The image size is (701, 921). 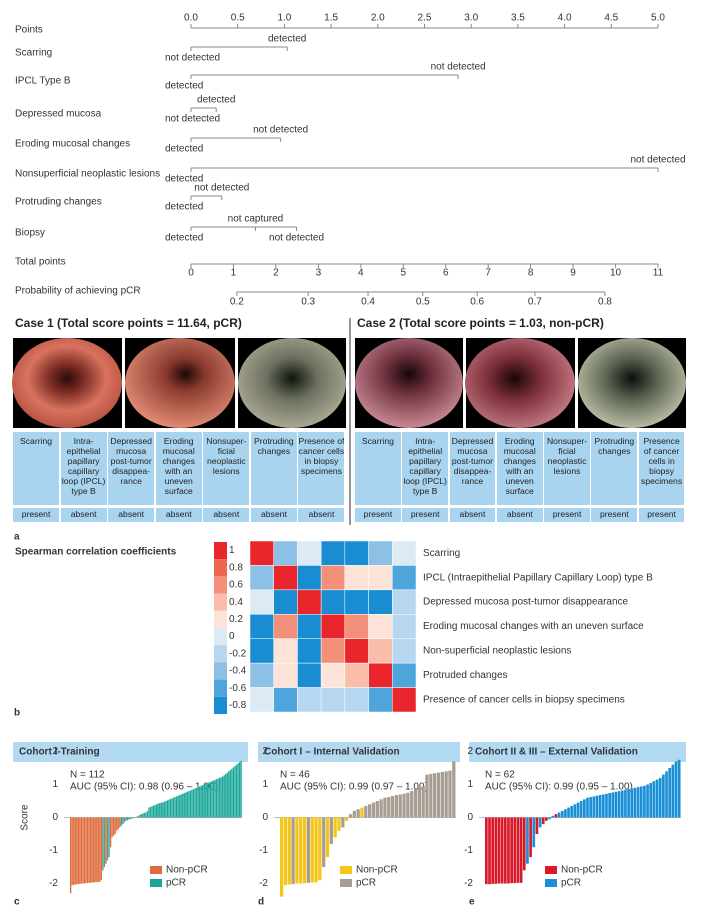 What do you see at coordinates (53, 883) in the screenshot?
I see `y-tick-label: -2` at bounding box center [53, 883].